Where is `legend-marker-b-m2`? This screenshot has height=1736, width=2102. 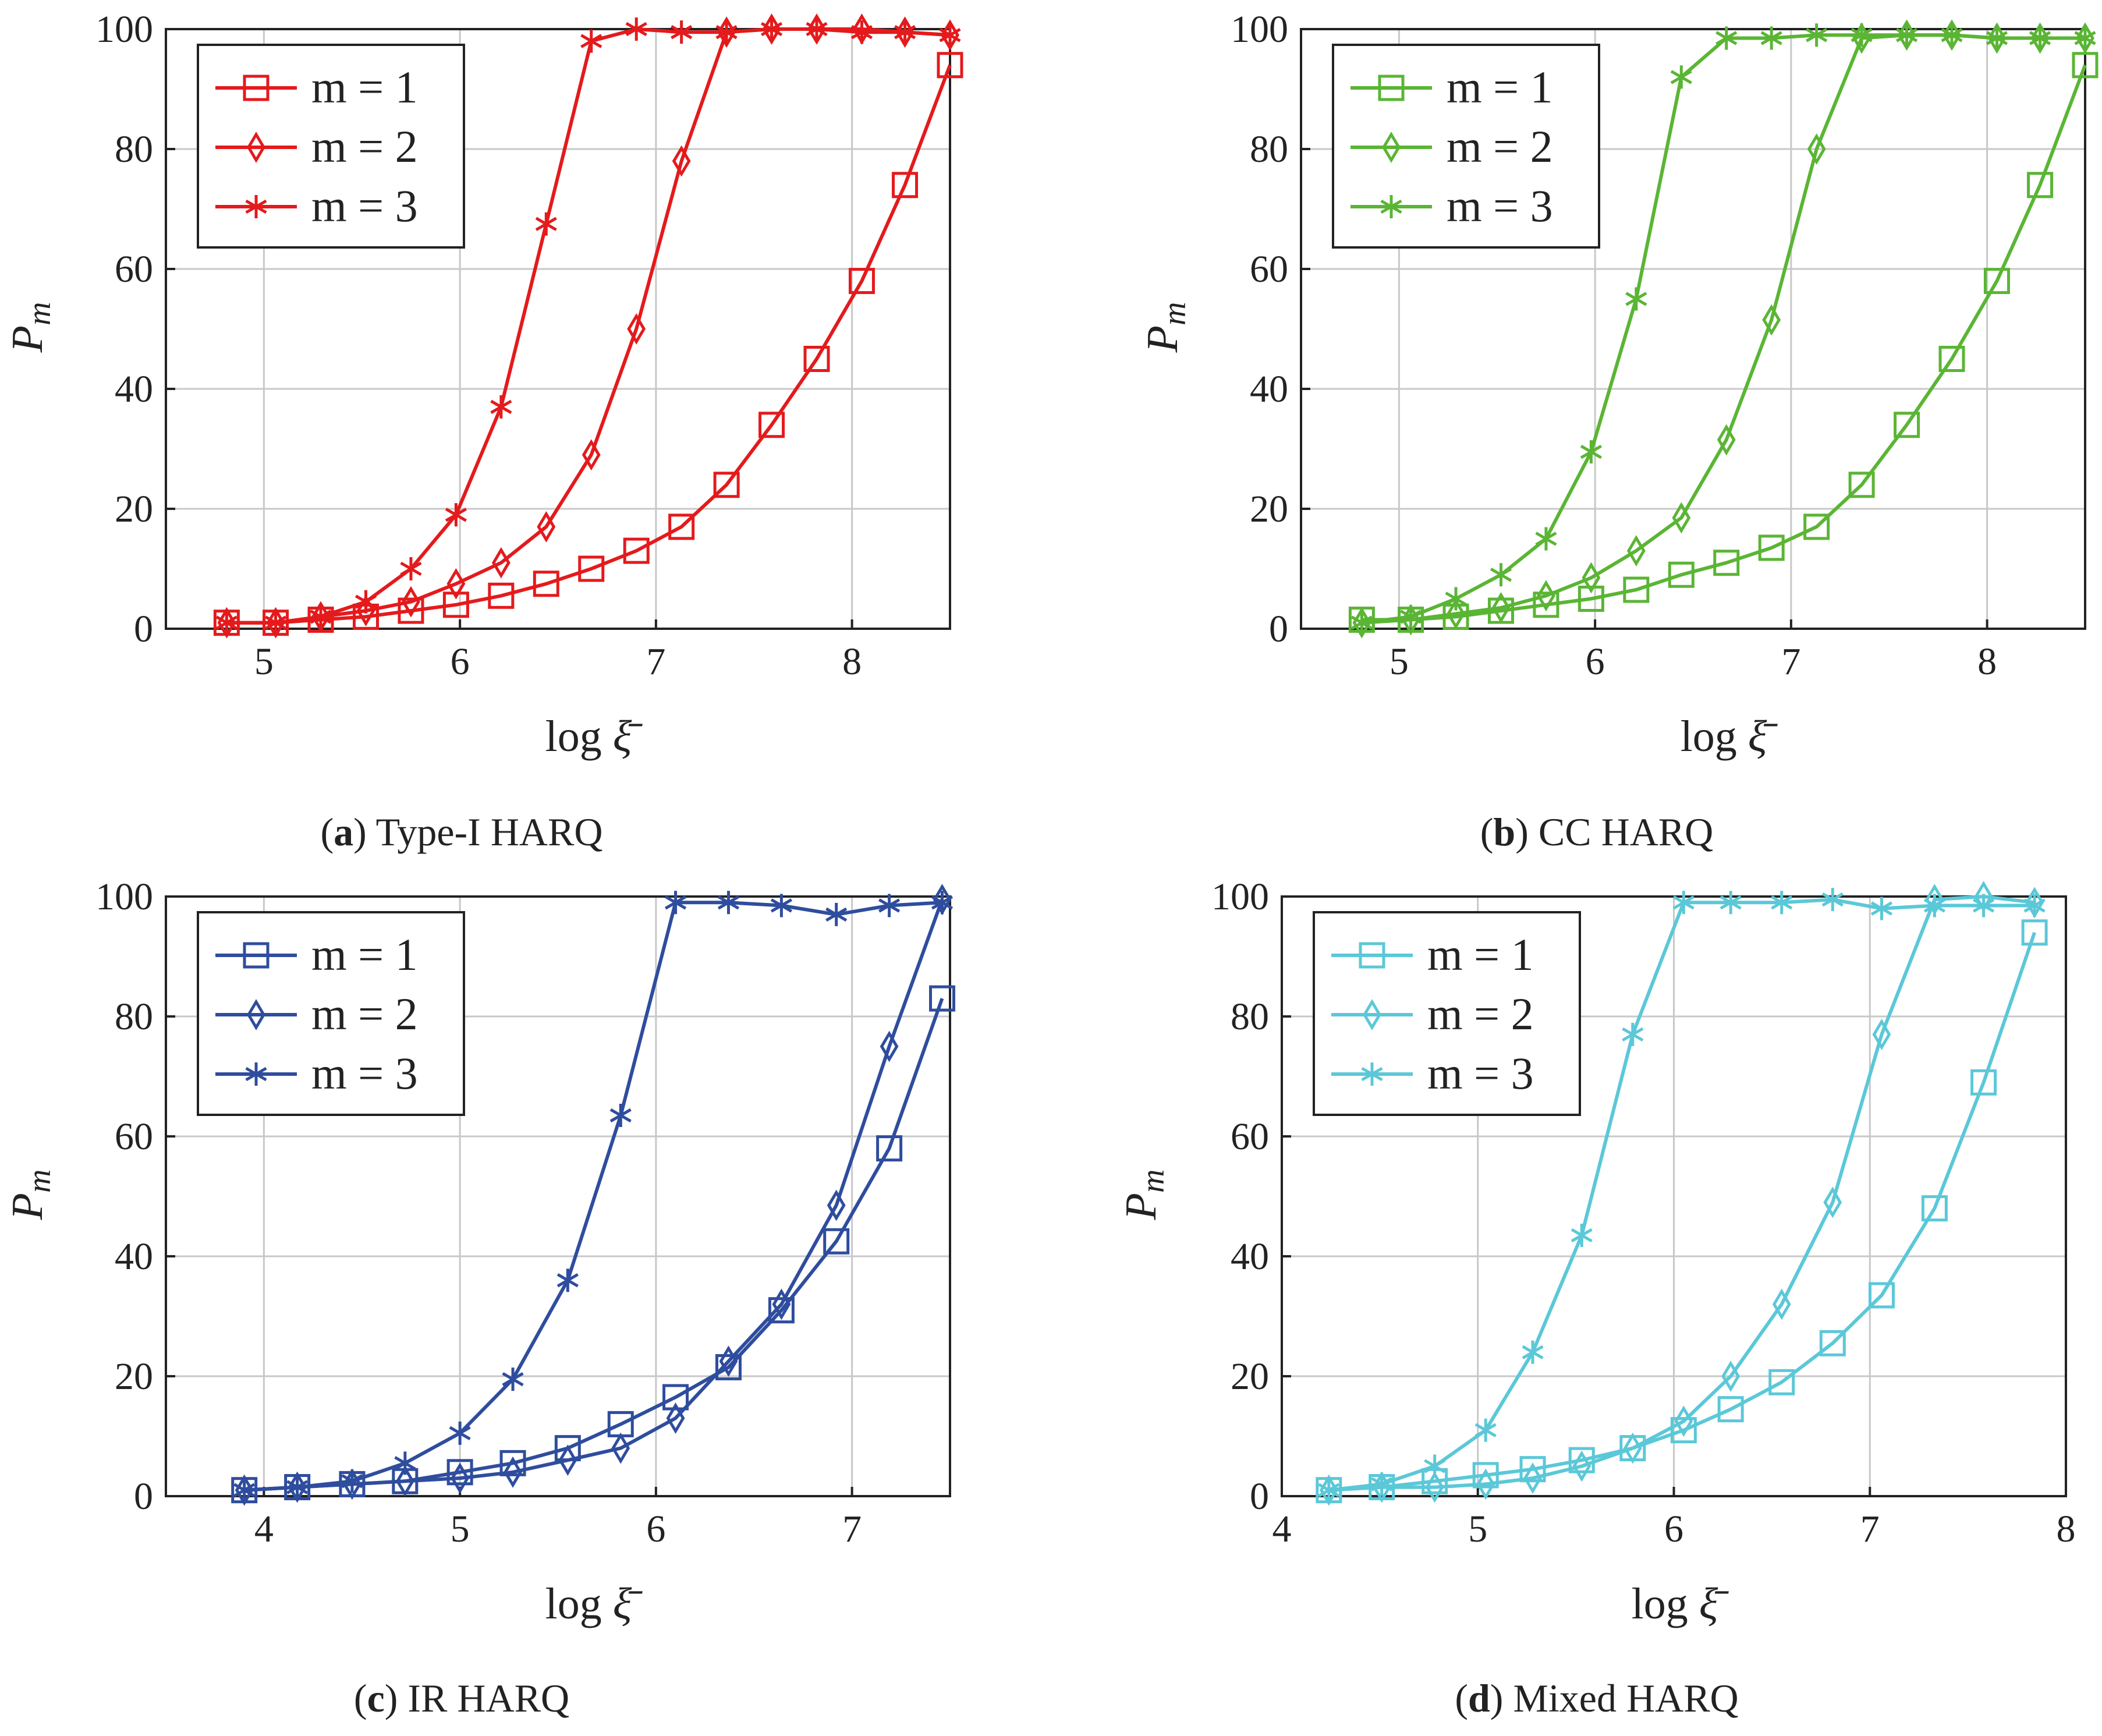 legend-marker-b-m2 is located at coordinates (1392, 147).